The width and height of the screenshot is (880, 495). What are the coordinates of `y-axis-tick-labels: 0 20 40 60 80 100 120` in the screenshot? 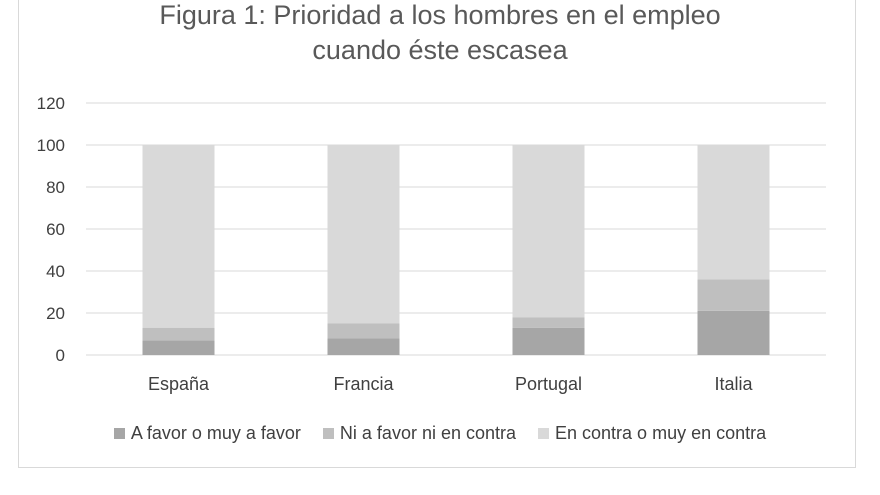 It's located at (51, 229).